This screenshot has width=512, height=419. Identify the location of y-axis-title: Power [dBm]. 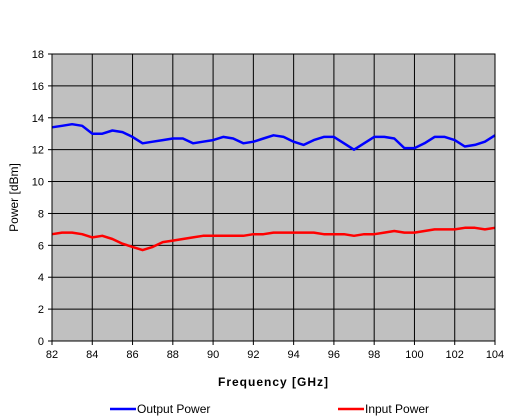
(14, 197).